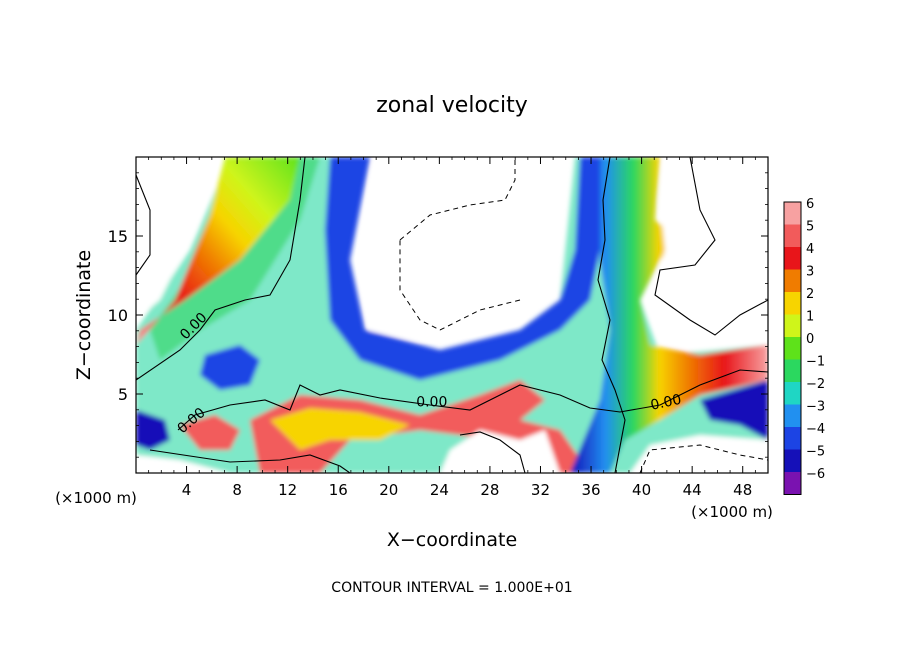 The image size is (904, 654). I want to click on contour-zero-low, so click(472, 400).